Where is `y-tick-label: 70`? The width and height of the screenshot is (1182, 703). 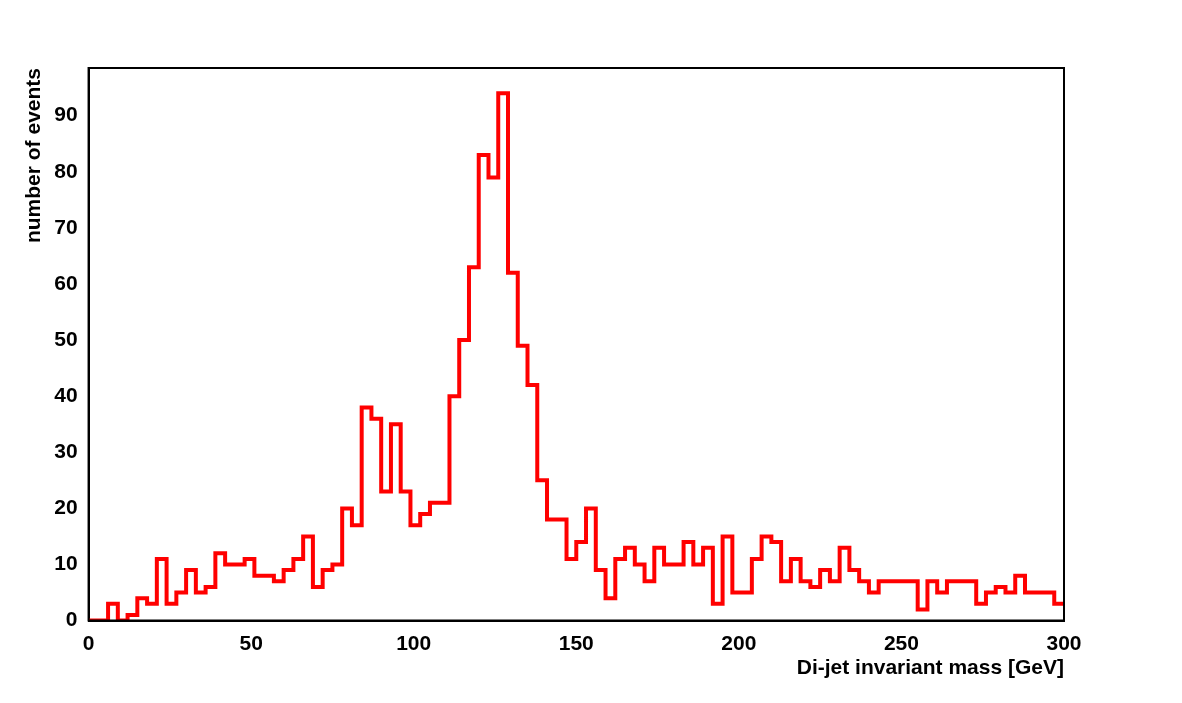 y-tick-label: 70 is located at coordinates (66, 226).